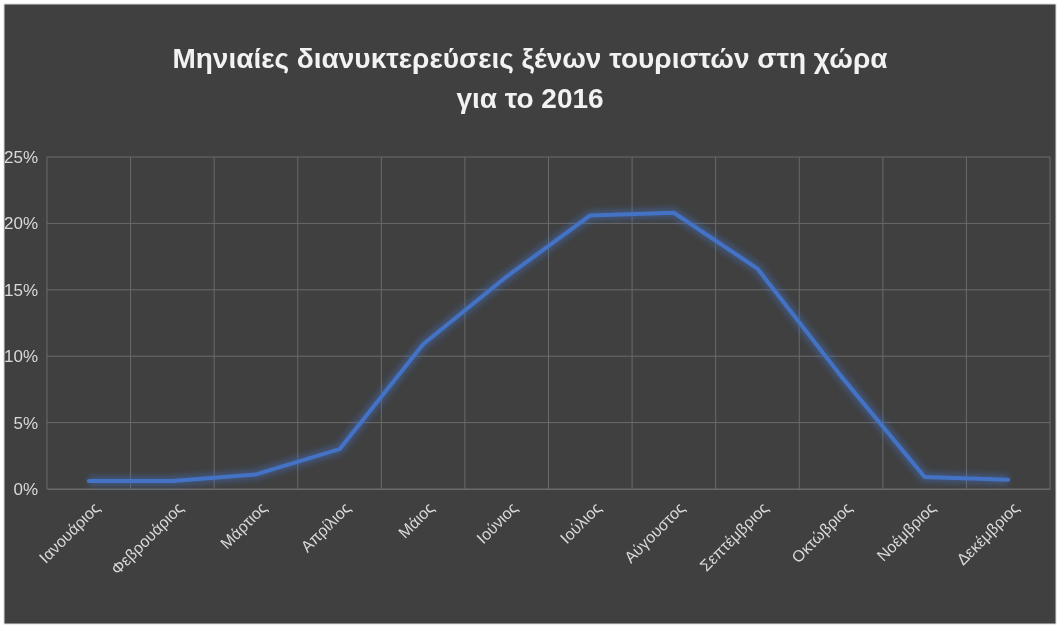 The image size is (1060, 628). Describe the element at coordinates (530, 78) in the screenshot. I see `chart-title: Μηνιαίες διανυκτερεύσεις ξένων τουριστών στη χώρα για το 2016` at that location.